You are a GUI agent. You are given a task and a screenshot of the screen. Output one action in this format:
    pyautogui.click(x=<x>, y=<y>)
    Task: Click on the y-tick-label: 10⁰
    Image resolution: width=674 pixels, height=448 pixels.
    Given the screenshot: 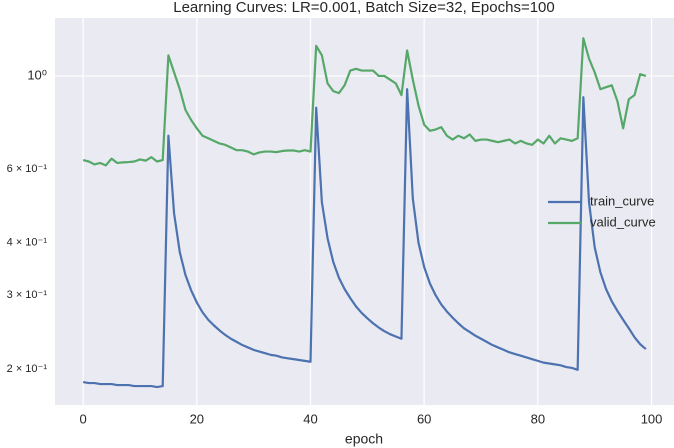 What is the action you would take?
    pyautogui.click(x=37, y=74)
    